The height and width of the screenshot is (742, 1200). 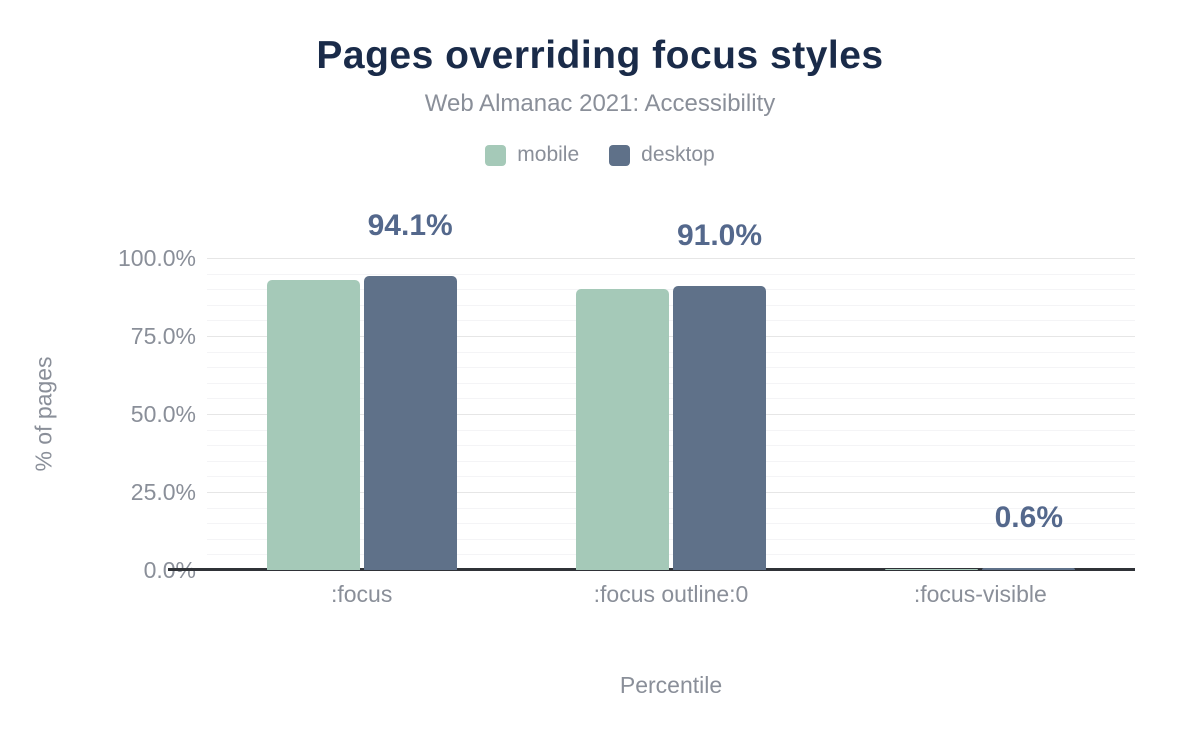 I want to click on category-group-:focus, so click(x=361, y=414).